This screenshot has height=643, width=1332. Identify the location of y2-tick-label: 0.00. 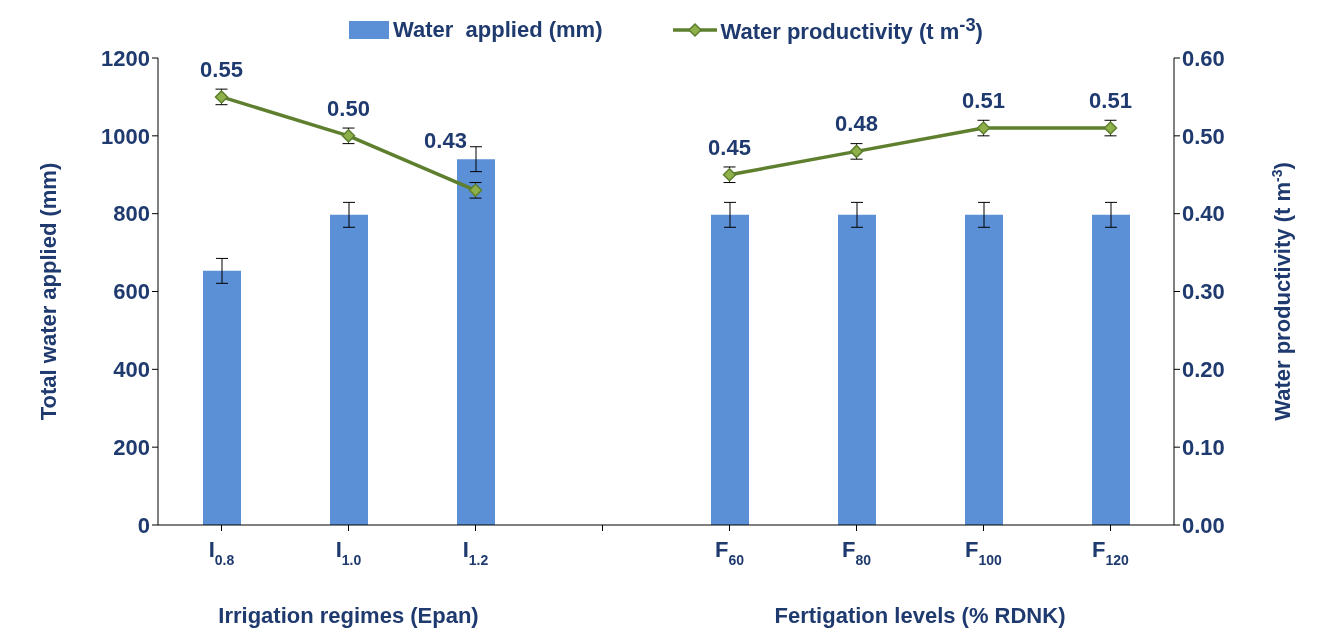
(1203, 525).